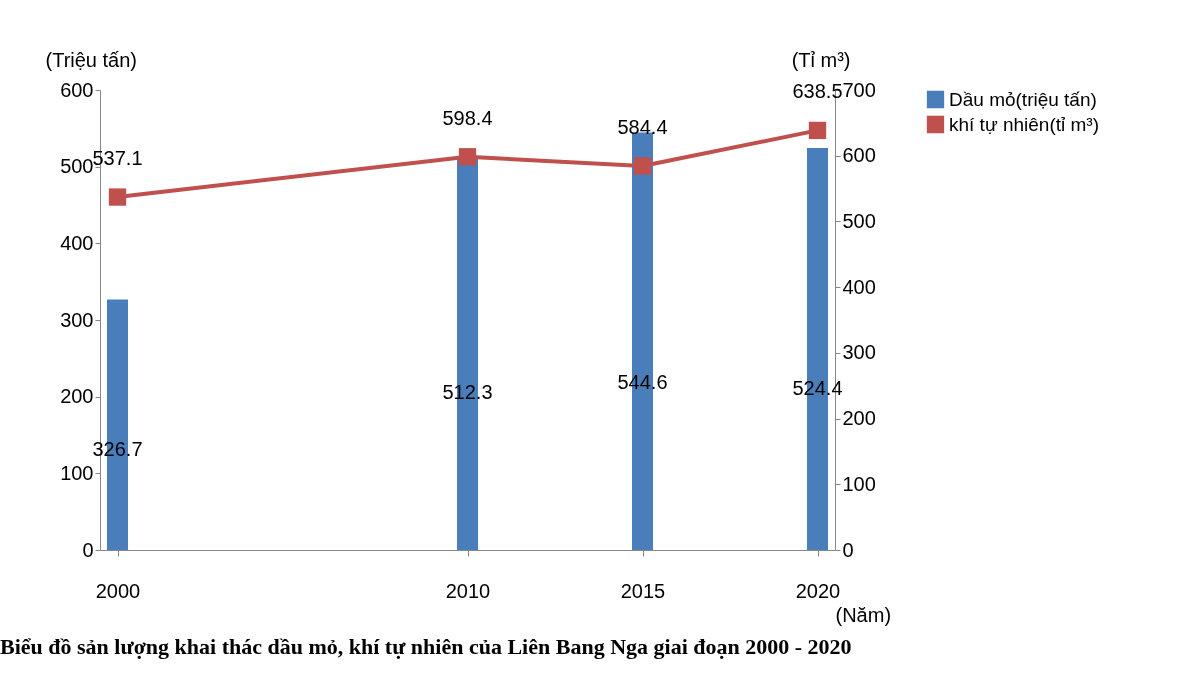 This screenshot has height=693, width=1200. I want to click on data-label: 584.4, so click(642, 126).